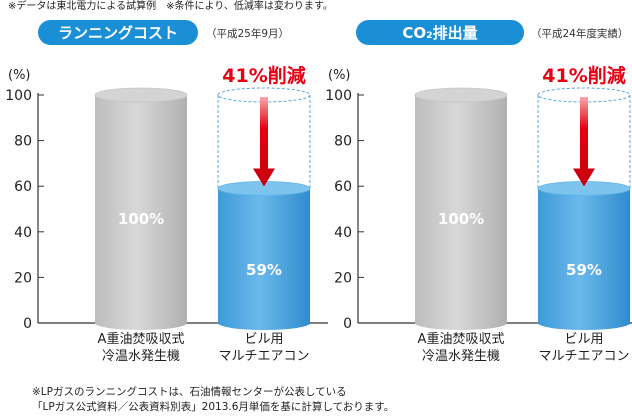 Image resolution: width=632 pixels, height=416 pixels. I want to click on note-bottom-line1: ※LPガスのランニングコストは、石油情報センターが公表している, so click(189, 392).